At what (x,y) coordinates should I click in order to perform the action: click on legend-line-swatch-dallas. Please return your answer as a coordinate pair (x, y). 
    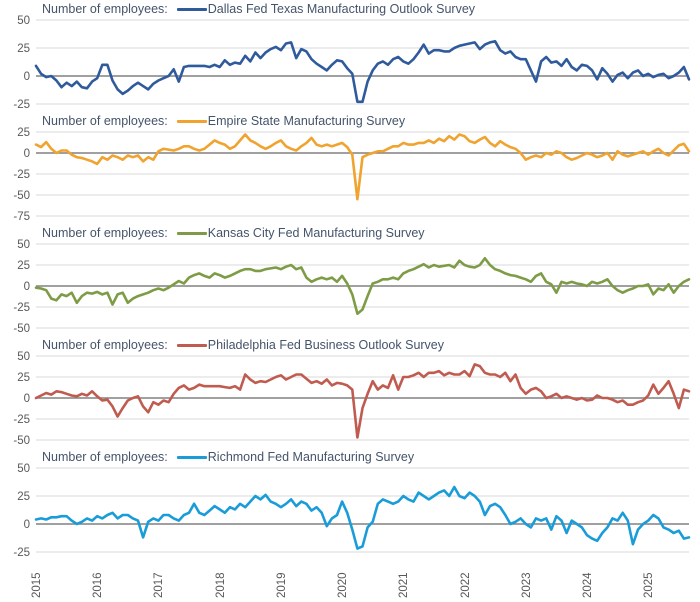
    Looking at the image, I should click on (191, 9).